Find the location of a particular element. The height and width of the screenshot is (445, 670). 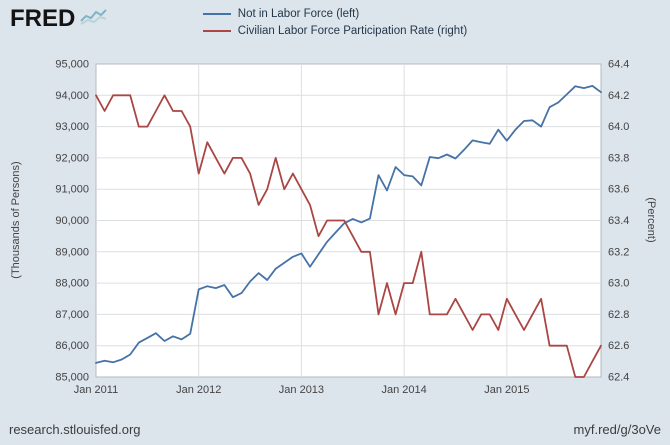

left-axis-tick-label: 86,000 is located at coordinates (72, 346).